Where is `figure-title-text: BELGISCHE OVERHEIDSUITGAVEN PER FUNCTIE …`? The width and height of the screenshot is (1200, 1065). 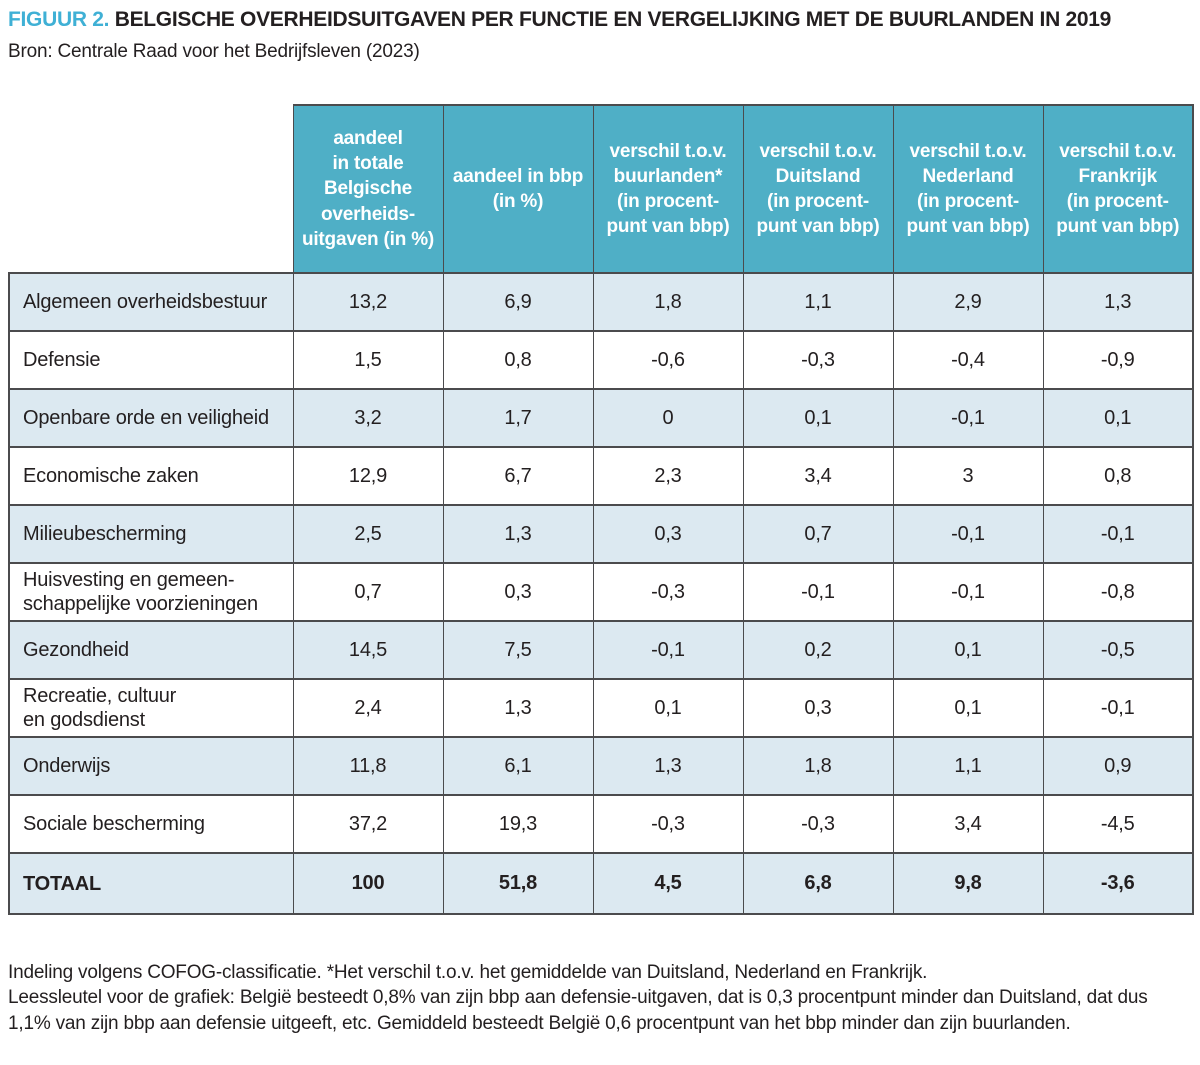 figure-title-text: BELGISCHE OVERHEIDSUITGAVEN PER FUNCTIE … is located at coordinates (613, 19).